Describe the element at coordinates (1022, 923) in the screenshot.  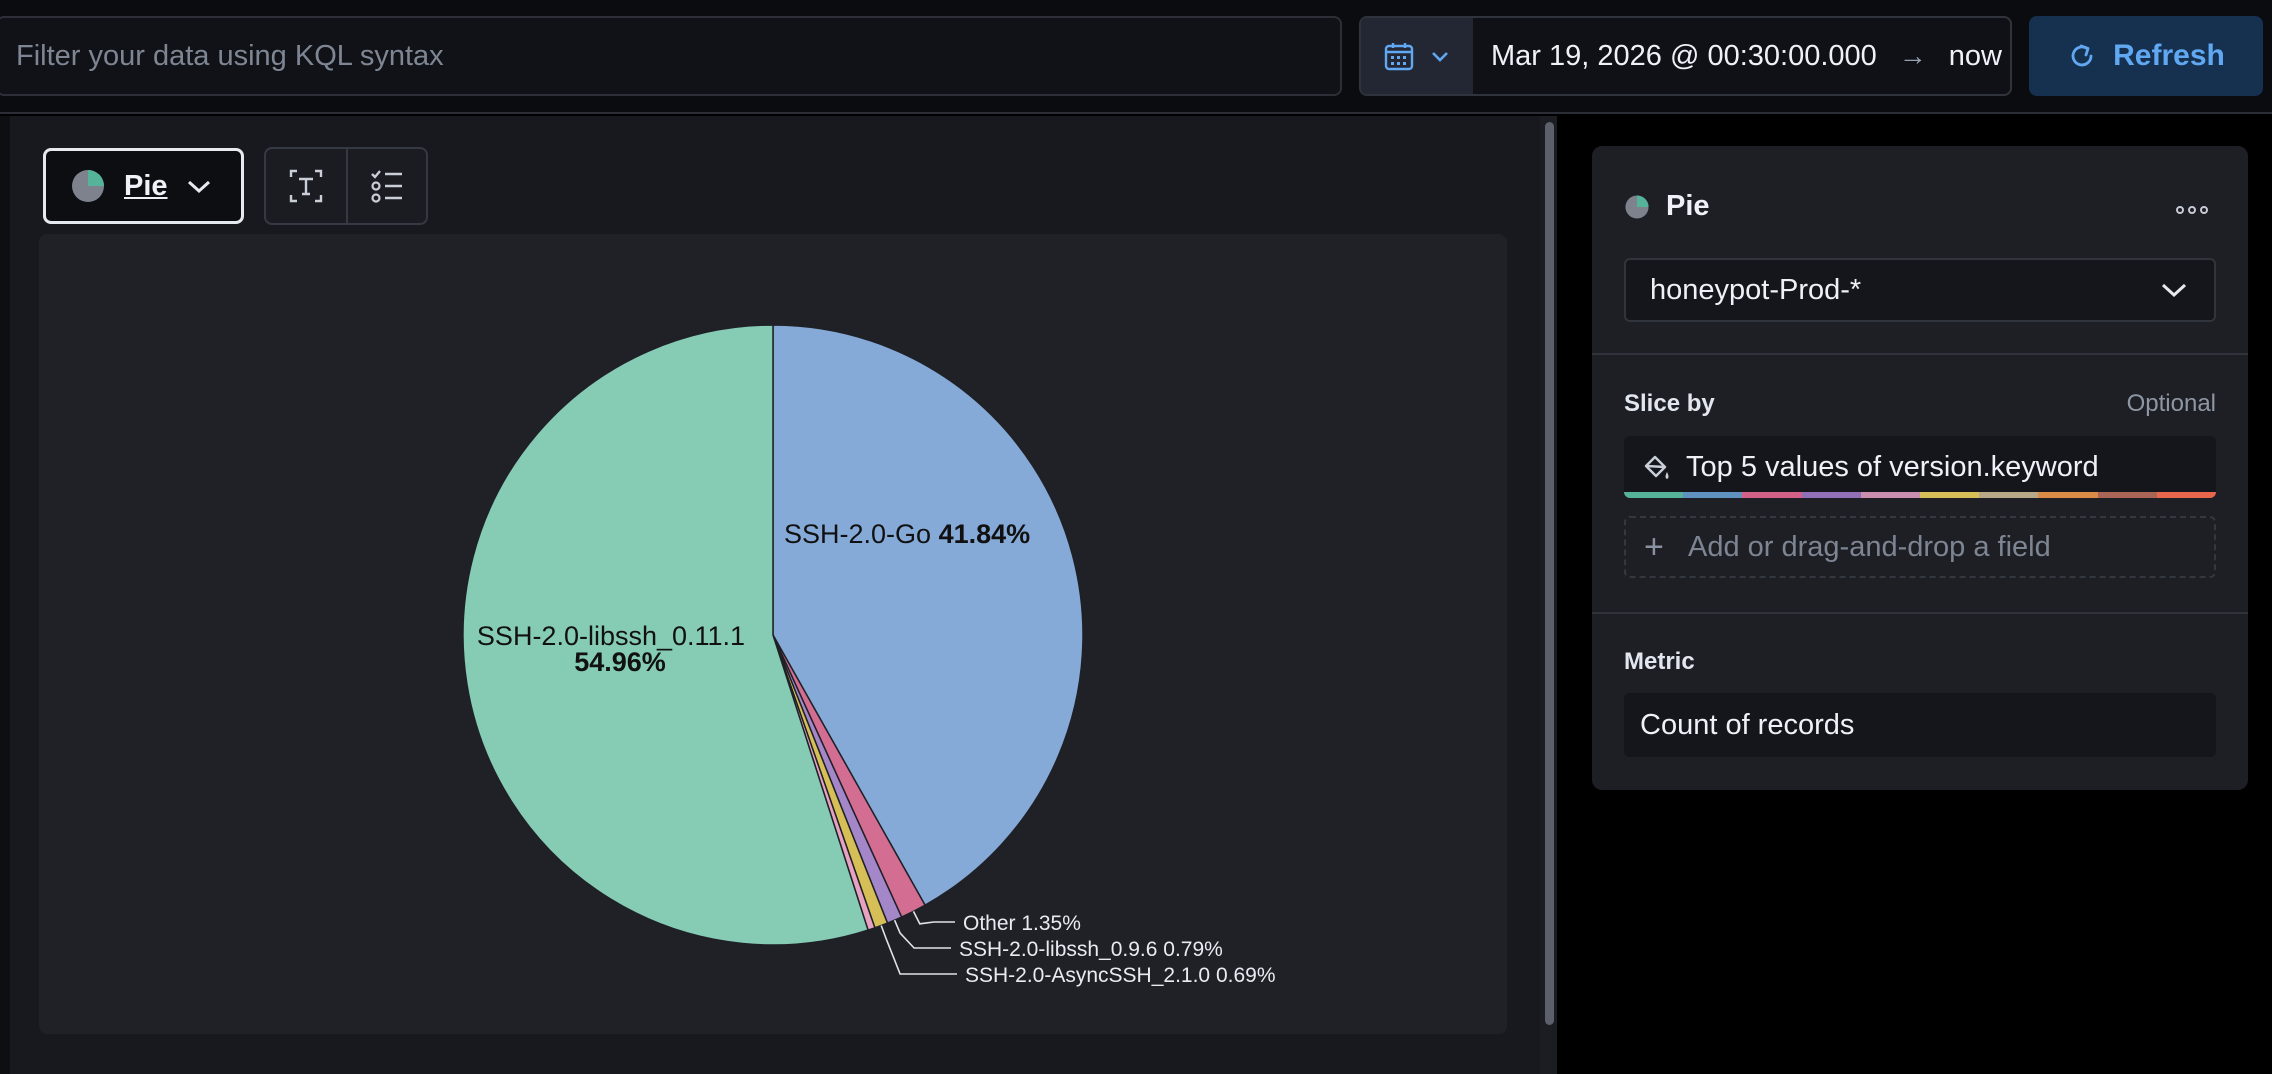
I see `slice-label-outside: Other 1.35%` at that location.